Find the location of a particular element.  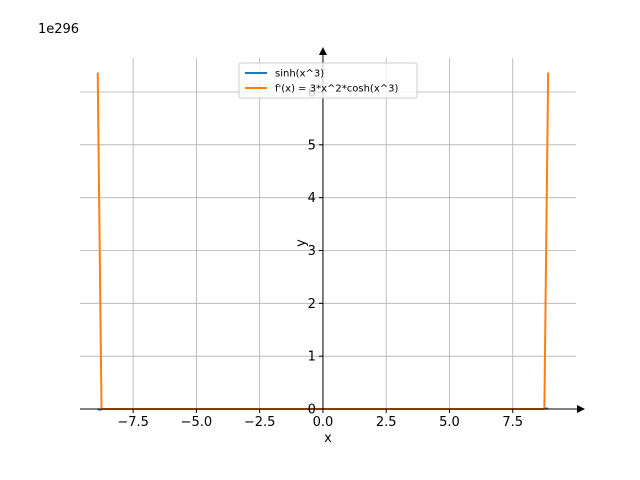

y-axis-label: y is located at coordinates (301, 243).